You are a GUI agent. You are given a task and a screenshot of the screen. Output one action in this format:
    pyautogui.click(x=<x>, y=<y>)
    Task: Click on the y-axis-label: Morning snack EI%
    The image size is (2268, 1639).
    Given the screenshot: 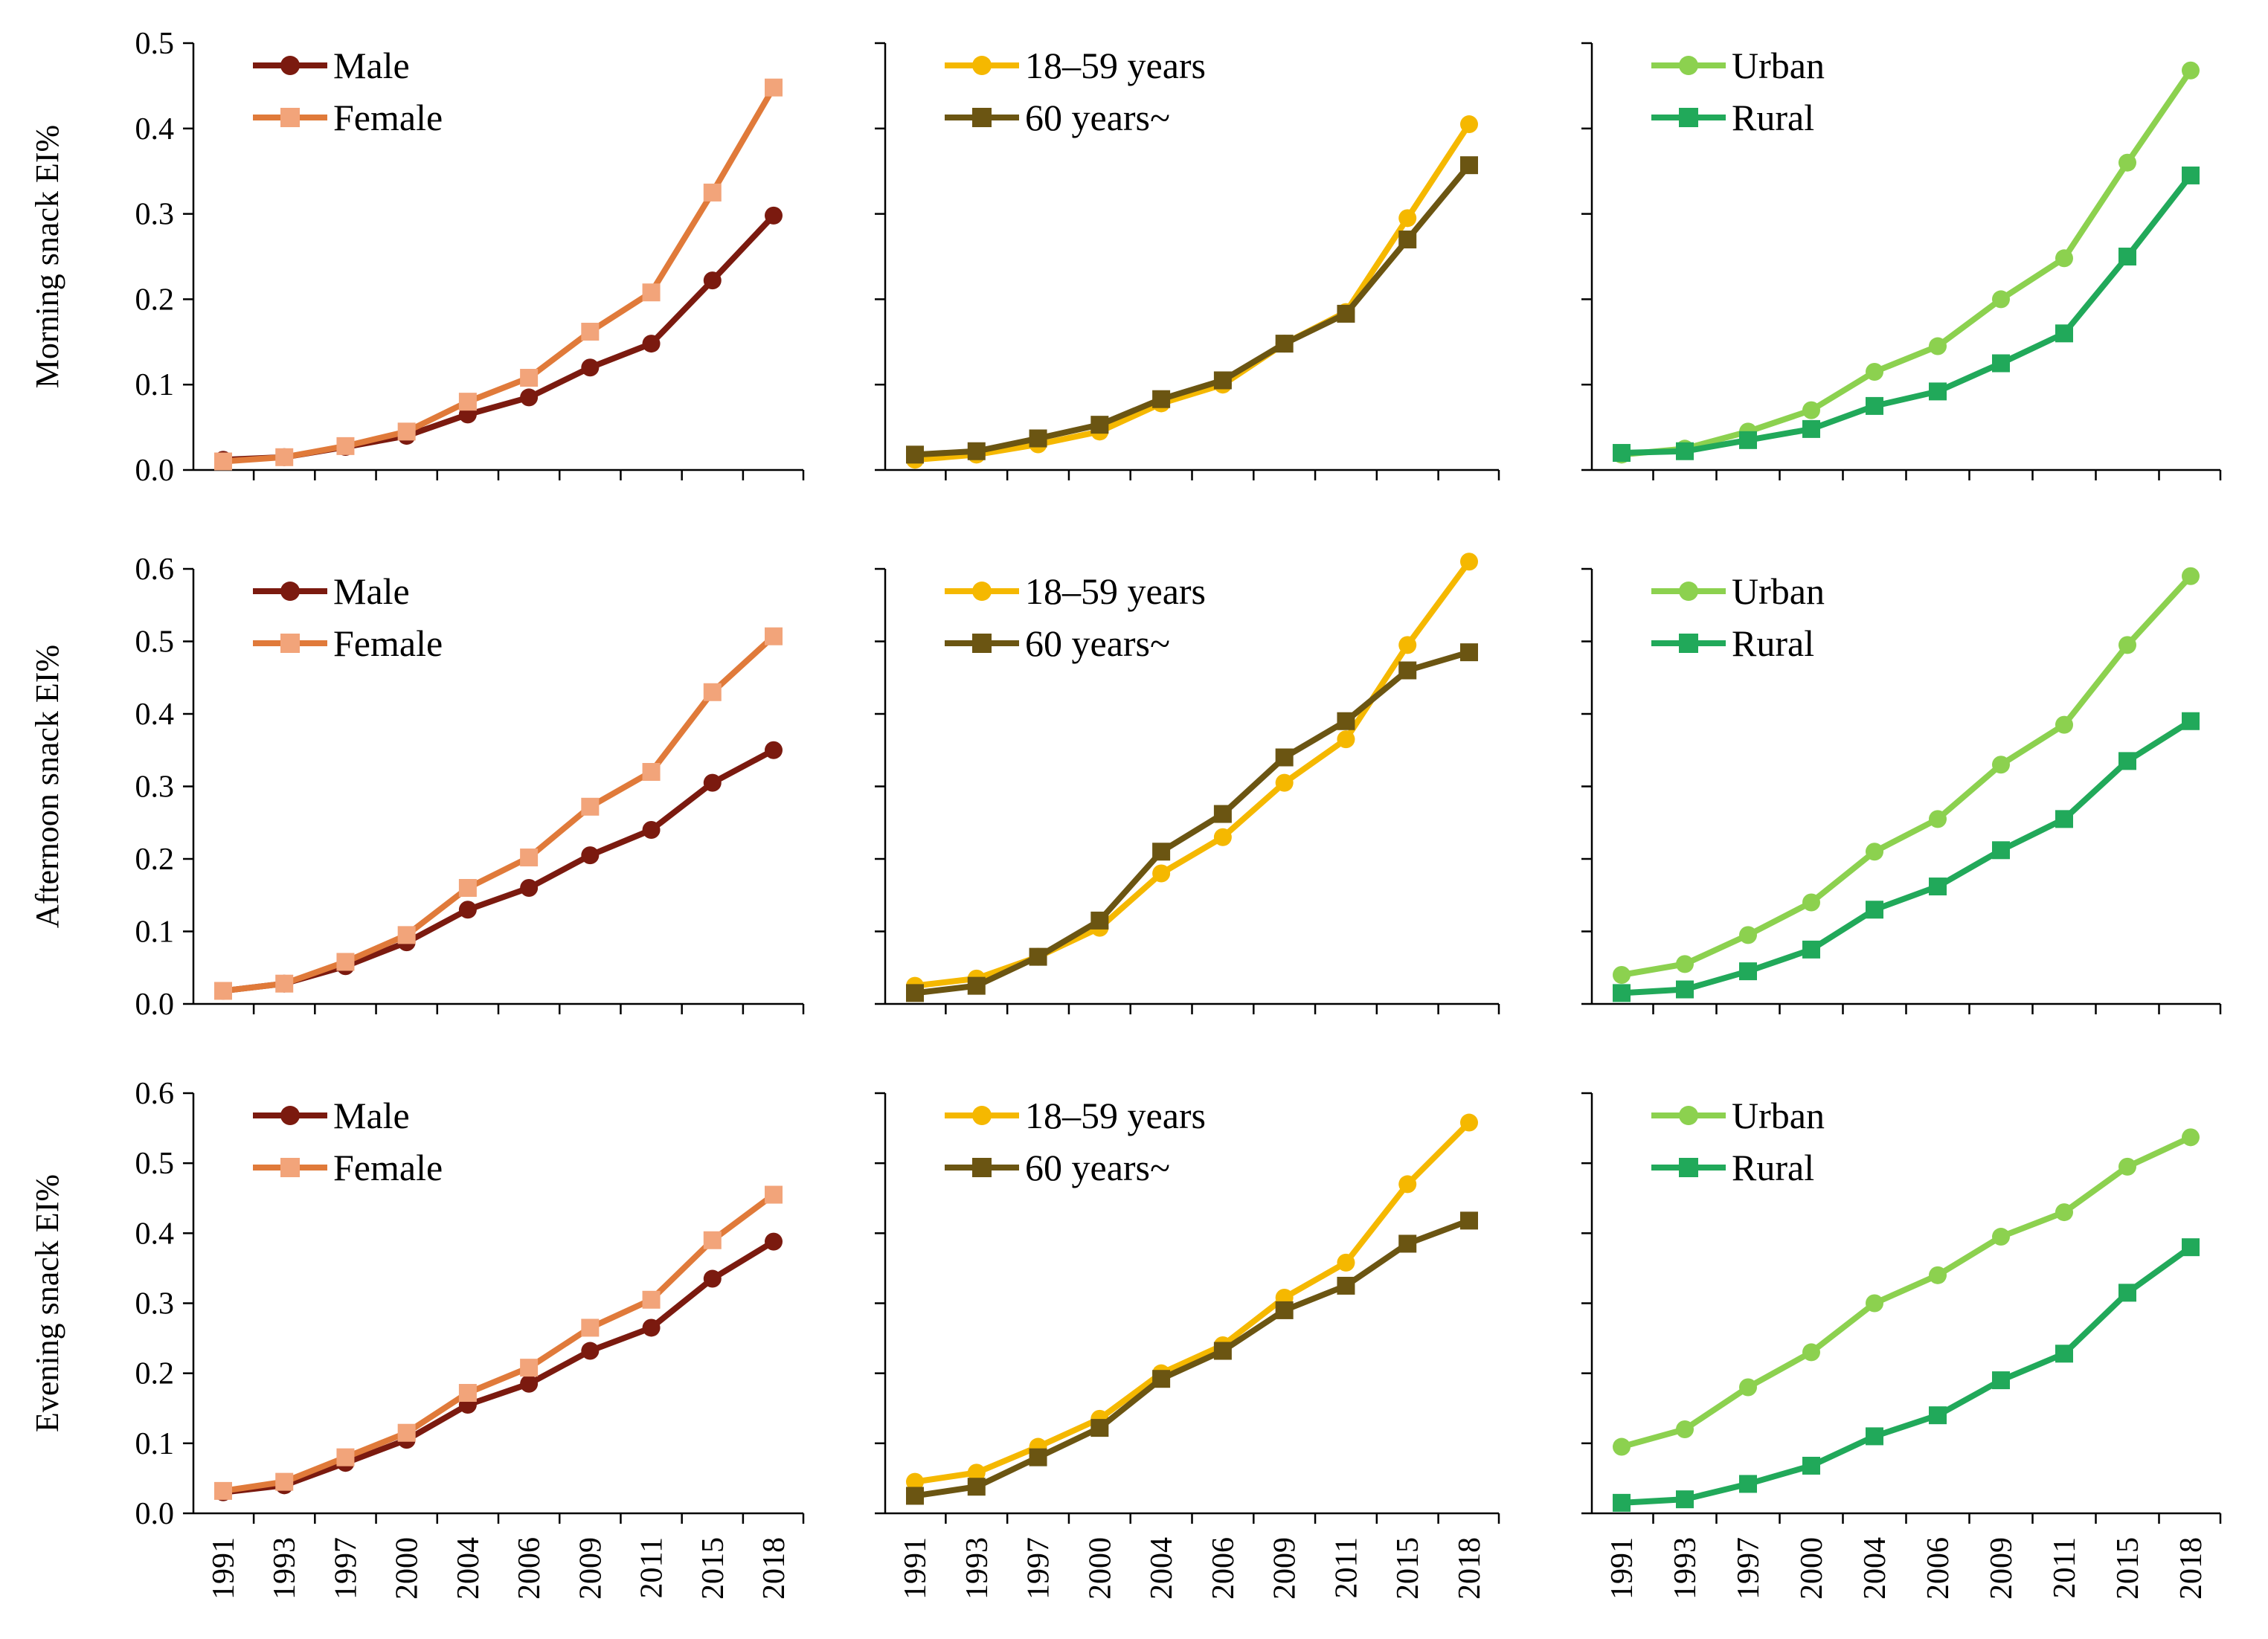 What is the action you would take?
    pyautogui.click(x=47, y=256)
    